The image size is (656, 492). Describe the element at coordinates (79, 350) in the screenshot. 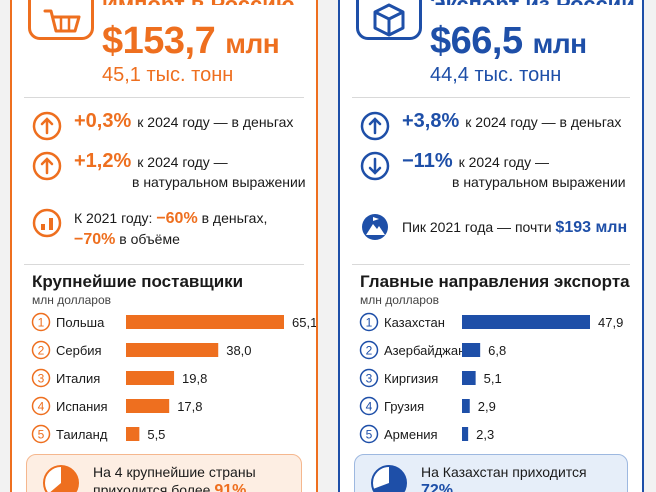

I see `category-label: Сербия` at that location.